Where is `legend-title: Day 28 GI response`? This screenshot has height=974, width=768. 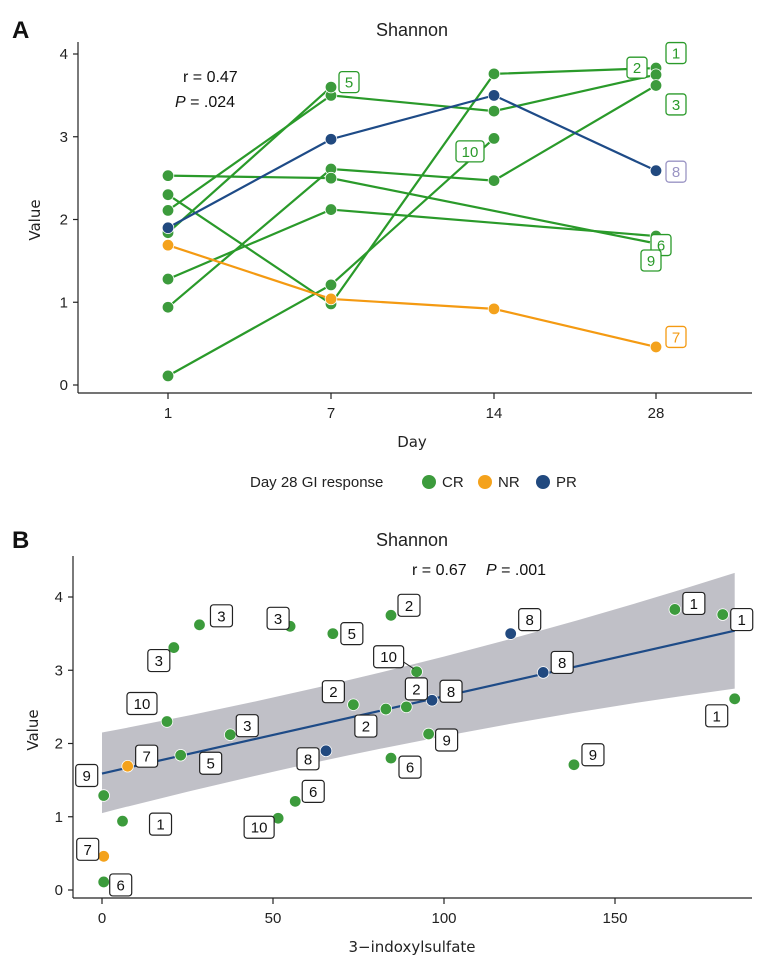
legend-title: Day 28 GI response is located at coordinates (316, 482).